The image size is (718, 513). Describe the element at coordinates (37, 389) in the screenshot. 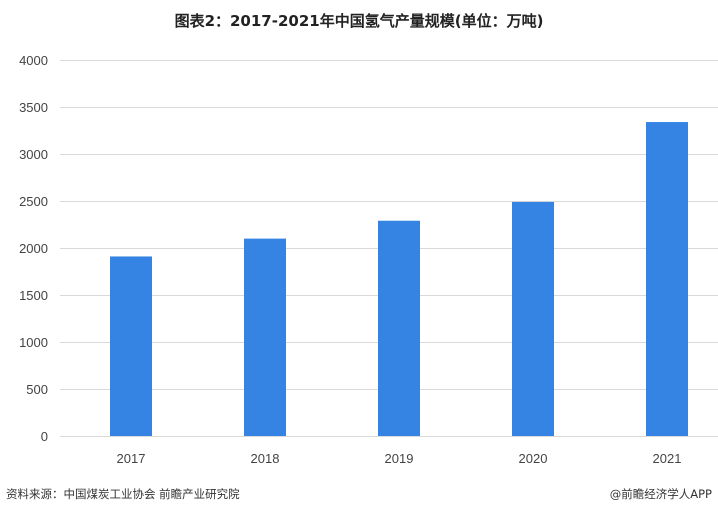

I see `y-tick-label: 500` at that location.